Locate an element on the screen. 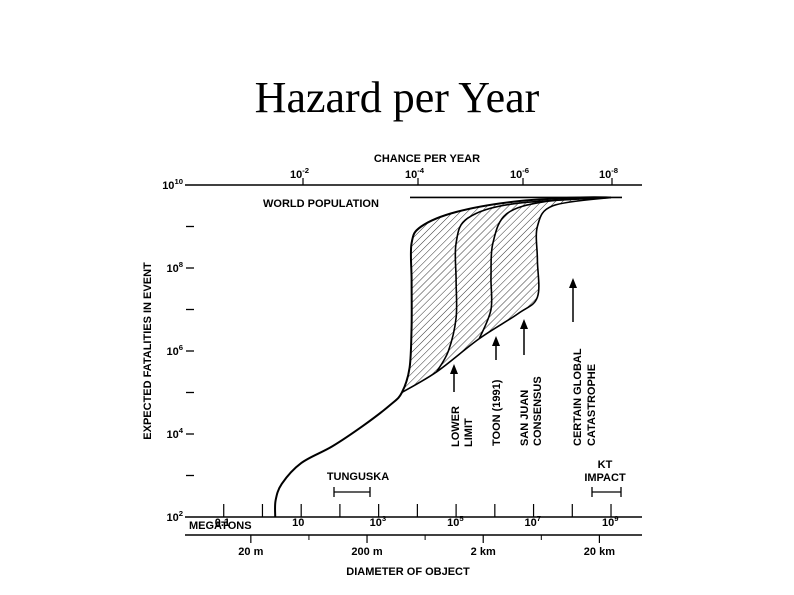  y-tick-label: 10⁴ is located at coordinates (174, 433).